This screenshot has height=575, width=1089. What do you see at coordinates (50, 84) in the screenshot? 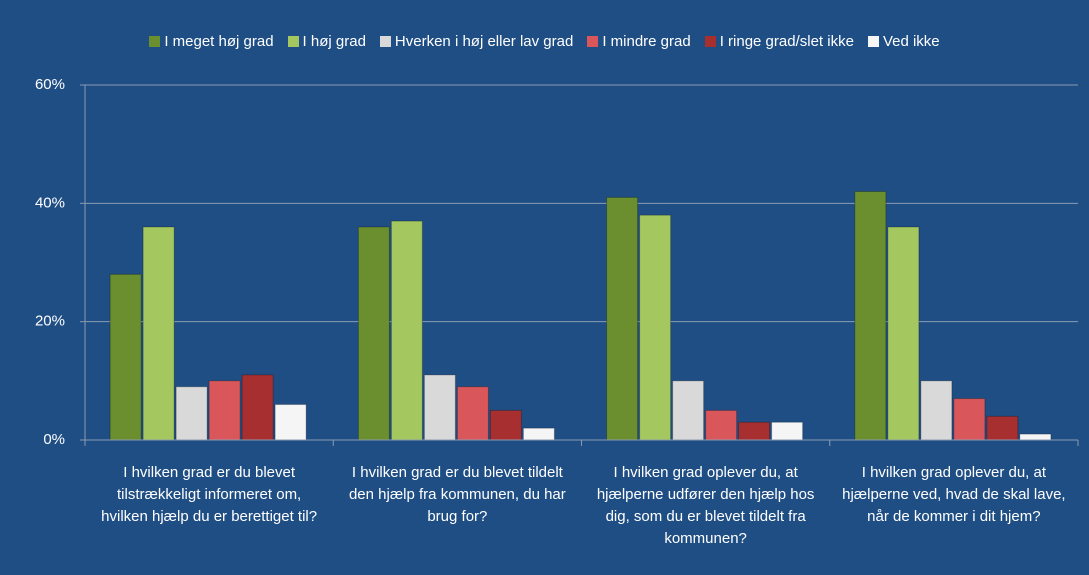
I see `y-tick-label: 60%` at bounding box center [50, 84].